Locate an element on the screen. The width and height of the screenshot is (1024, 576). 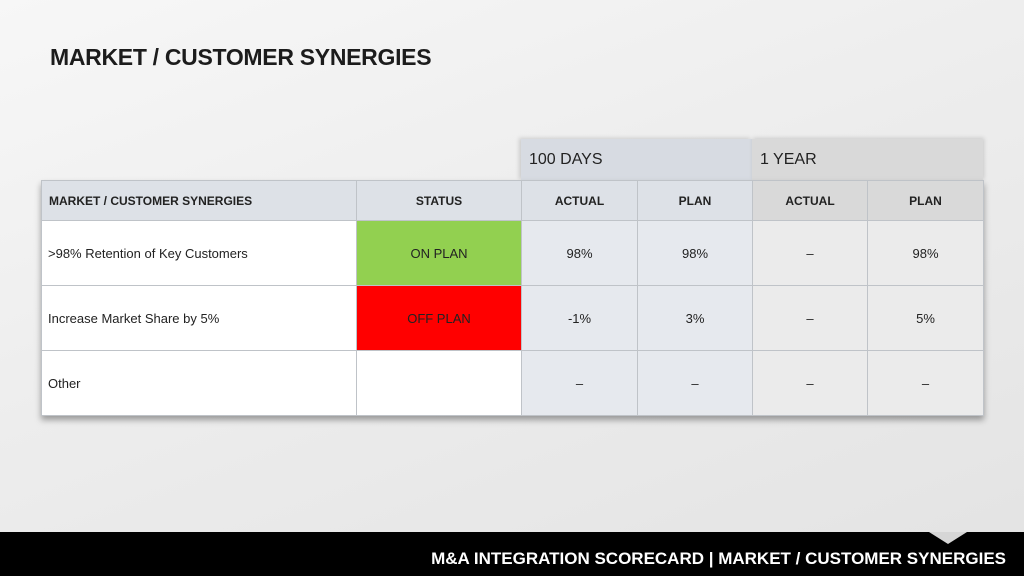
actual-100-days-cell: – is located at coordinates (579, 383).